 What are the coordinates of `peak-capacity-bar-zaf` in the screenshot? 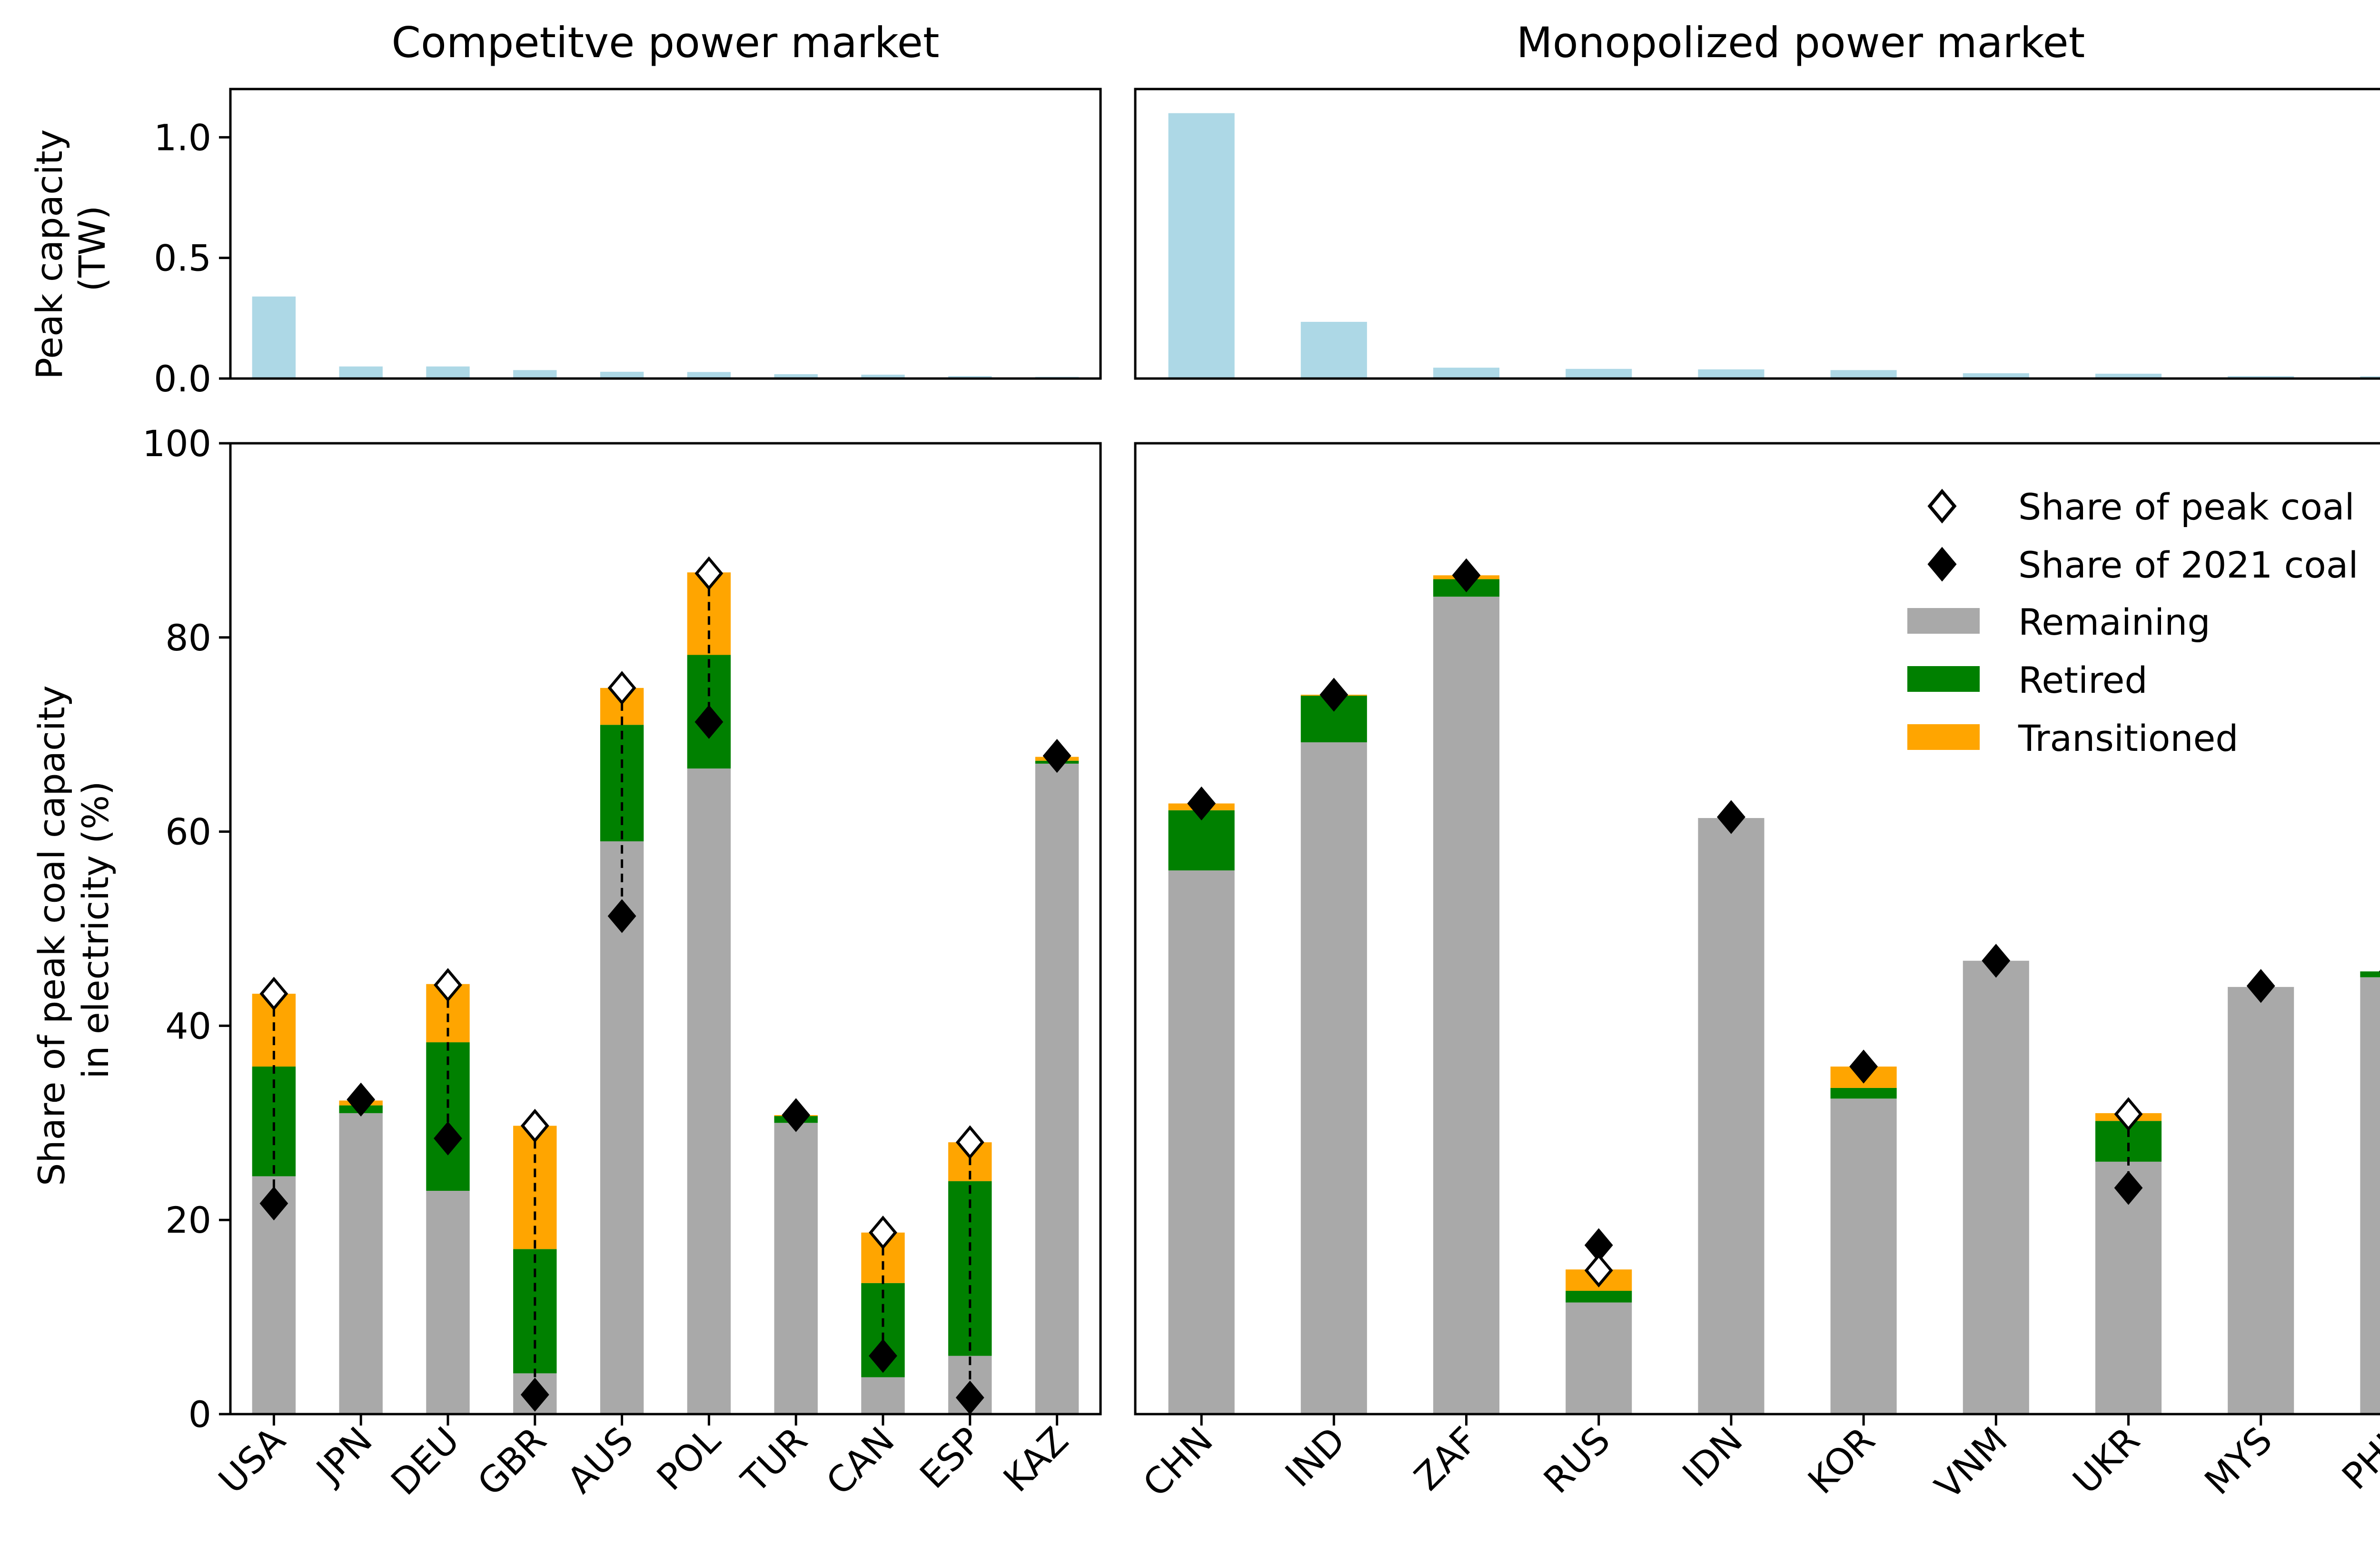 It's located at (1466, 373).